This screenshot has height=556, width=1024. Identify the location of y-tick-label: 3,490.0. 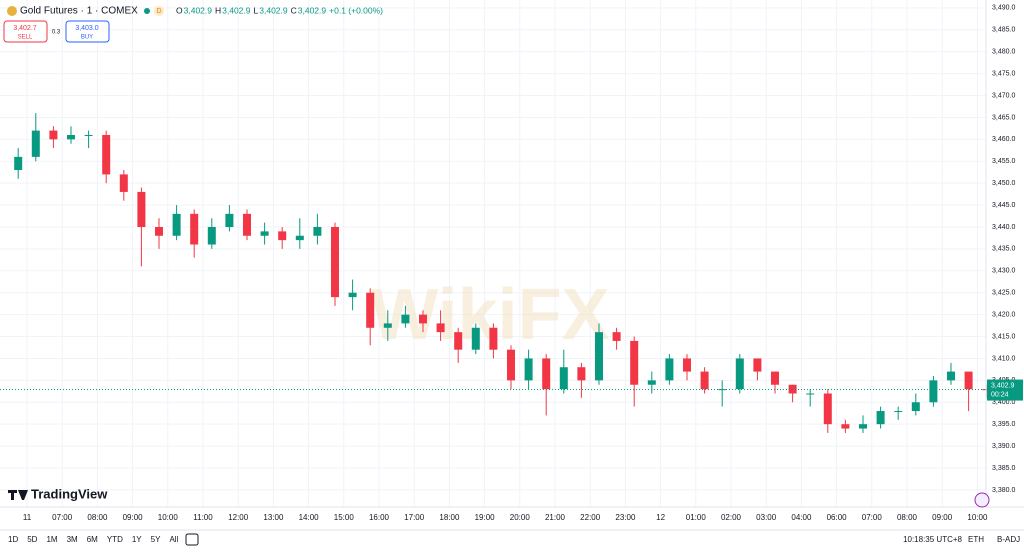
(1003, 8).